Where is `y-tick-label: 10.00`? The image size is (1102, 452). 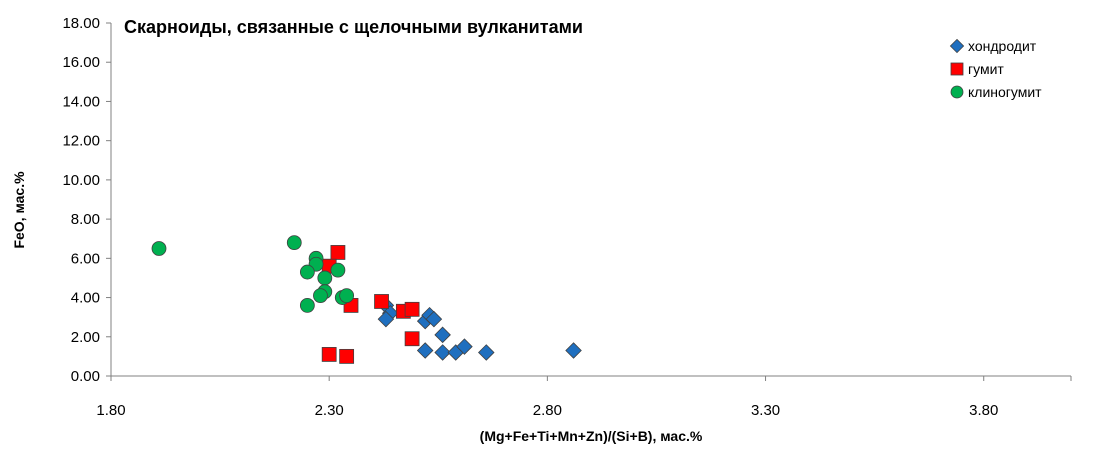 y-tick-label: 10.00 is located at coordinates (81, 180).